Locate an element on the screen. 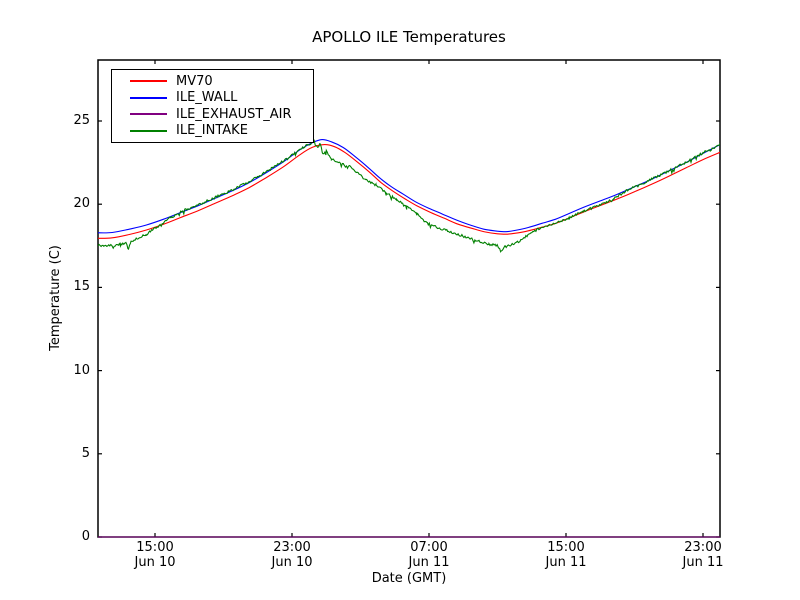 The height and width of the screenshot is (600, 800). y-tick-label: 15 is located at coordinates (81, 287).